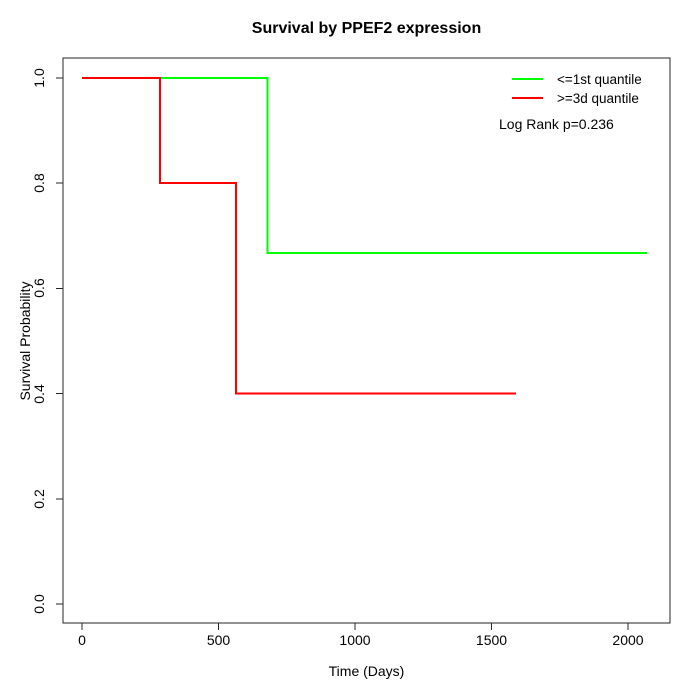 Image resolution: width=700 pixels, height=700 pixels. Describe the element at coordinates (527, 98) in the screenshot. I see `legend-line-red-icon` at that location.